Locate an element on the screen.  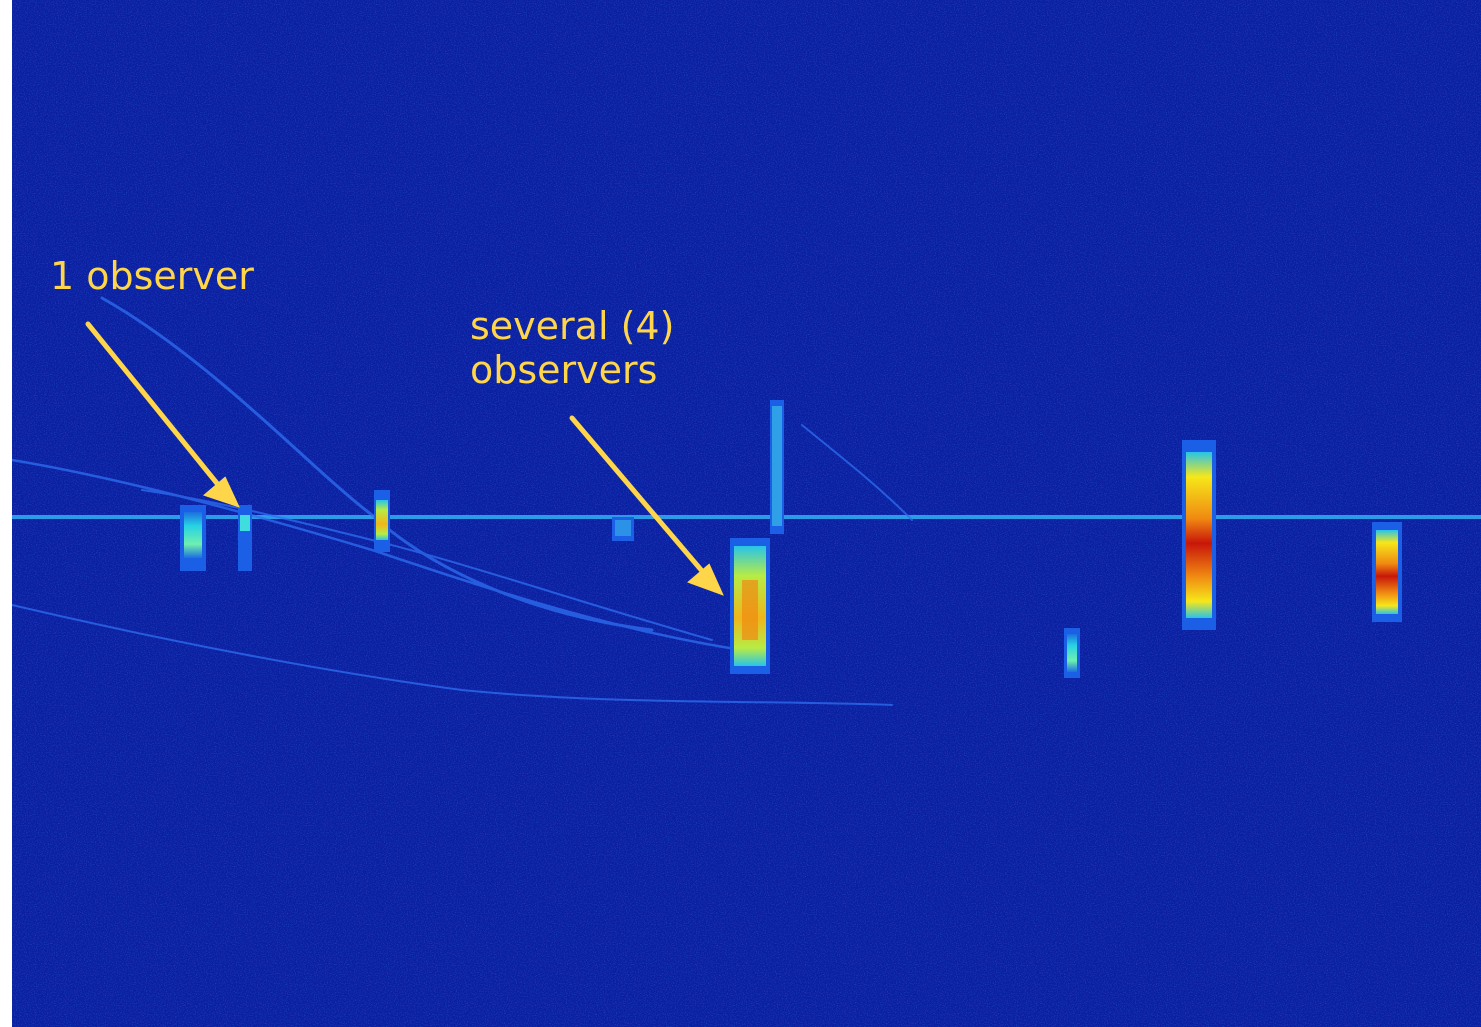
annotation-one-observer: 1 observer is located at coordinates (152, 276).